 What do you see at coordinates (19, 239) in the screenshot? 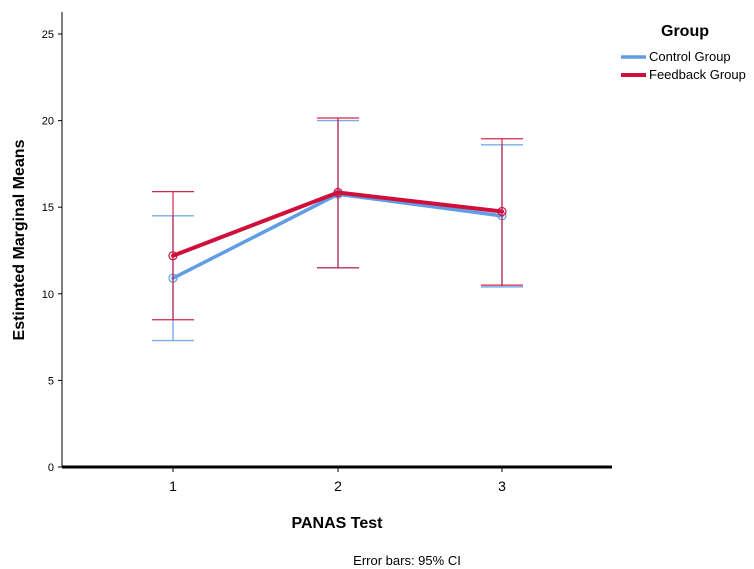
I see `y-axis-title: Estimated Marginal Means` at bounding box center [19, 239].